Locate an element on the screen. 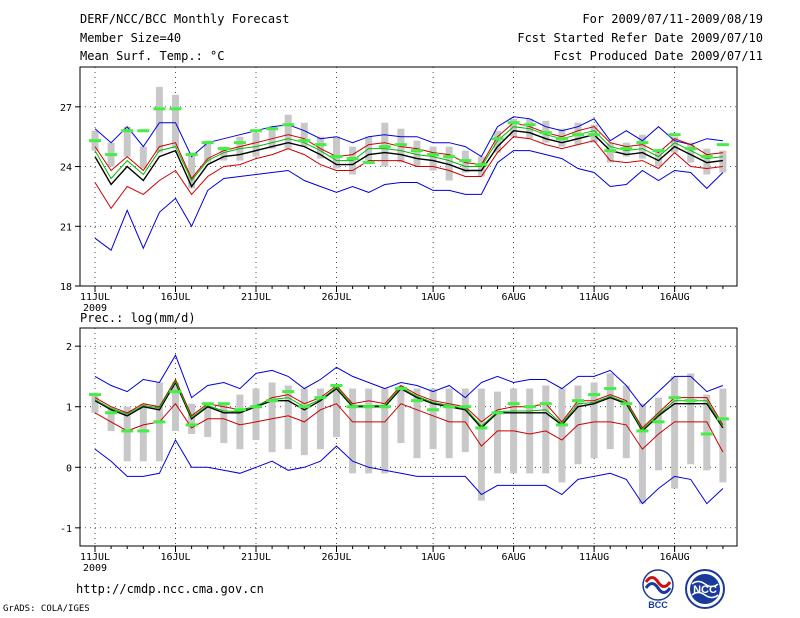  temp-ytick-label: 27 is located at coordinates (66, 108).